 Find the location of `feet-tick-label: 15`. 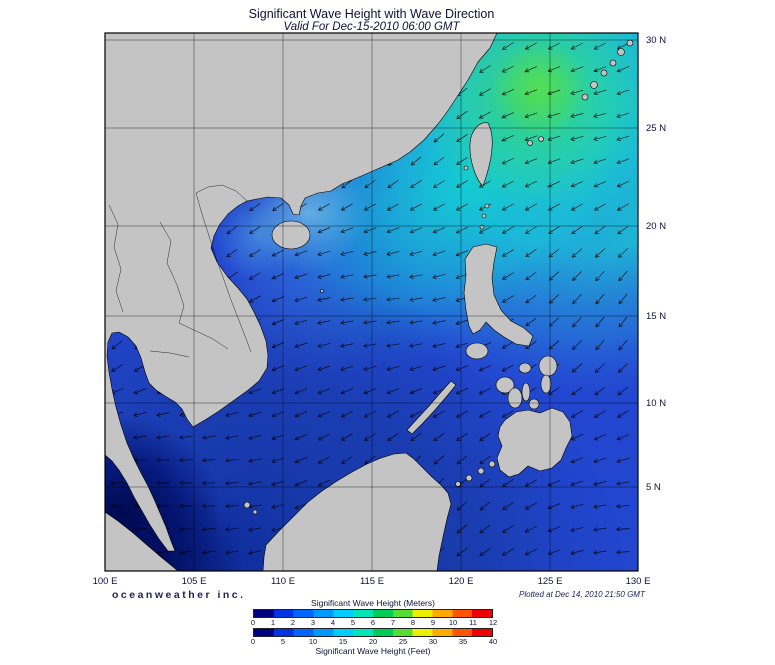

feet-tick-label: 15 is located at coordinates (343, 641).